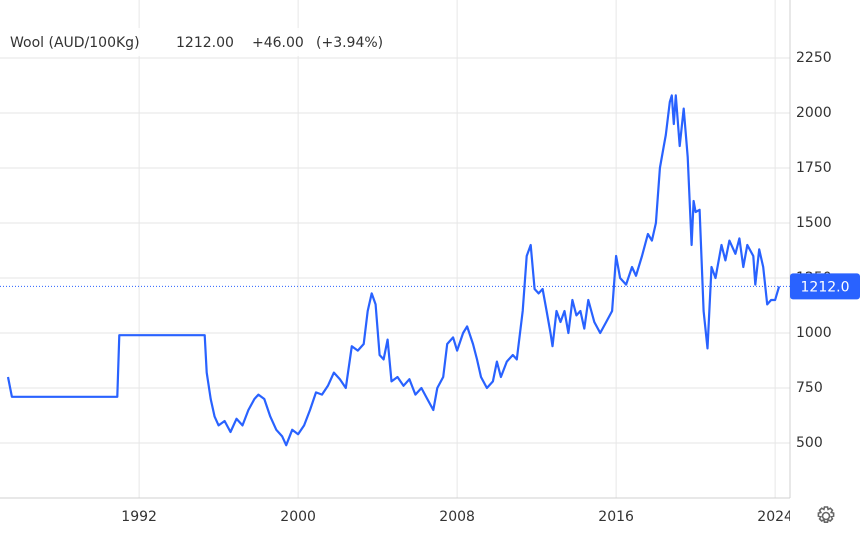  What do you see at coordinates (814, 58) in the screenshot?
I see `y-tick-label: 2250` at bounding box center [814, 58].